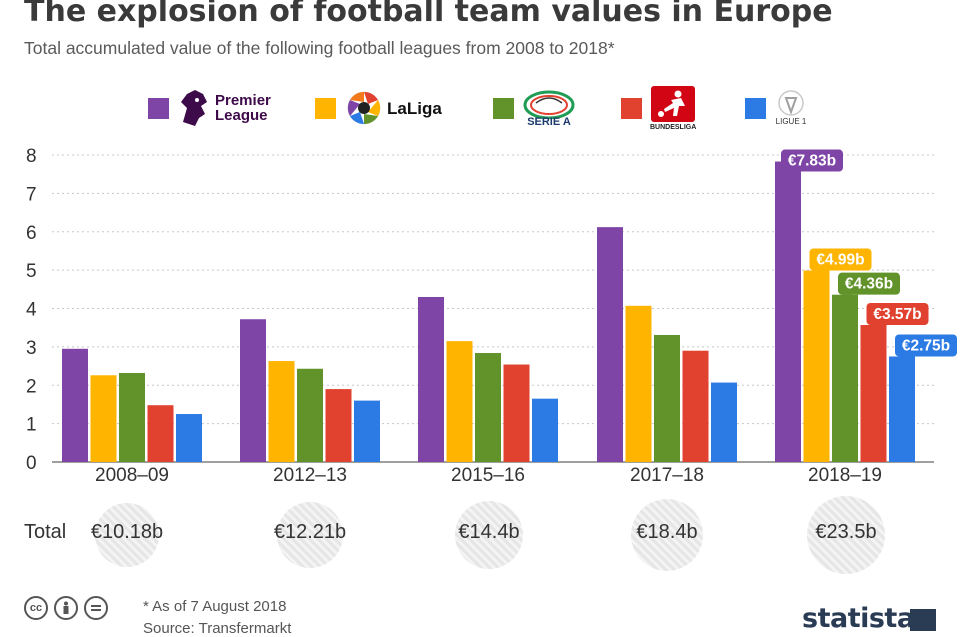 This screenshot has height=637, width=960. Describe the element at coordinates (36, 608) in the screenshot. I see `creative-commons-icon: cc` at that location.